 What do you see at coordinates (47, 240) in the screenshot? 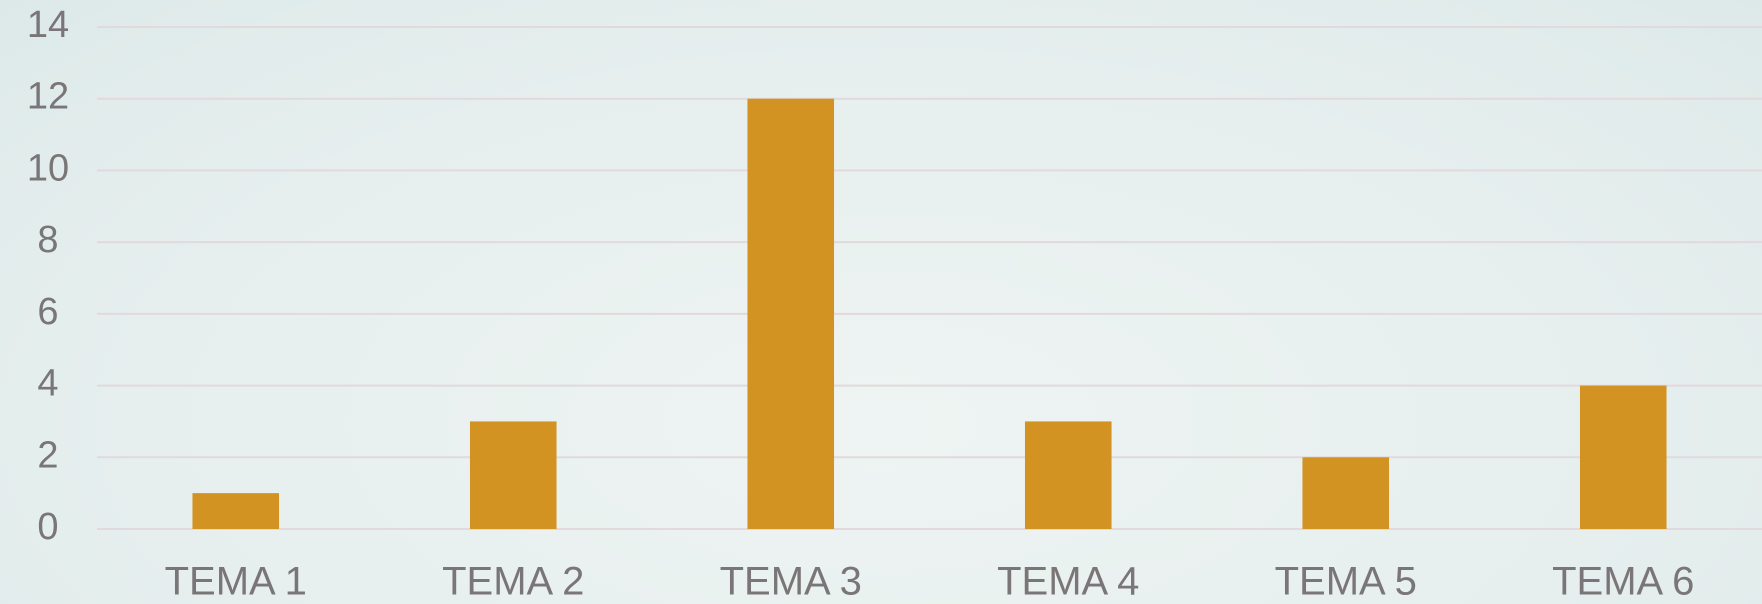
I see `y-tick-label: 8` at bounding box center [47, 240].